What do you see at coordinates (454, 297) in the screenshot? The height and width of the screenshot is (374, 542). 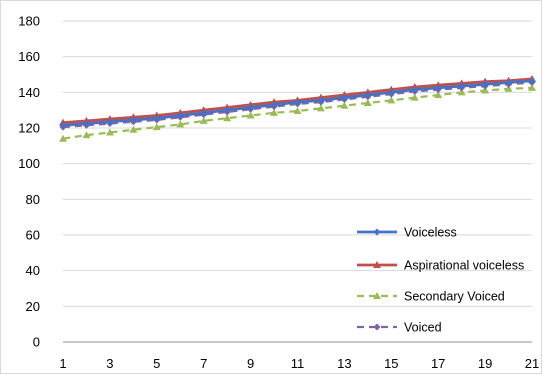 I see `legend-label: Secondary Voiced` at bounding box center [454, 297].